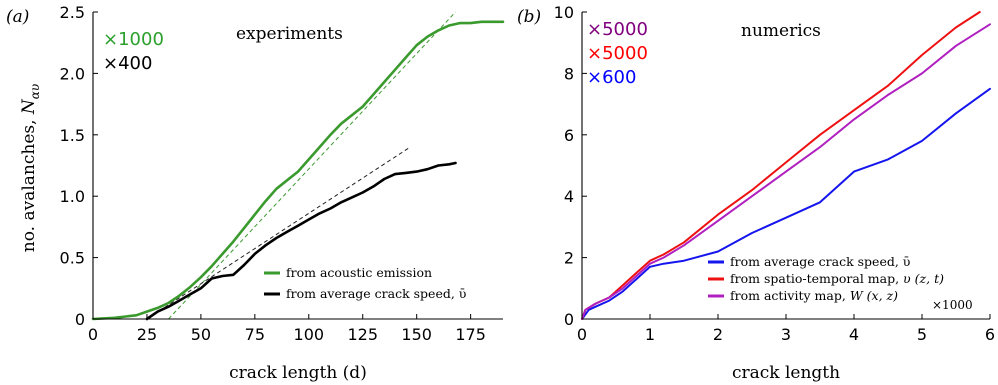 This screenshot has width=998, height=385. Describe the element at coordinates (201, 334) in the screenshot. I see `x-tick-label: 50` at that location.